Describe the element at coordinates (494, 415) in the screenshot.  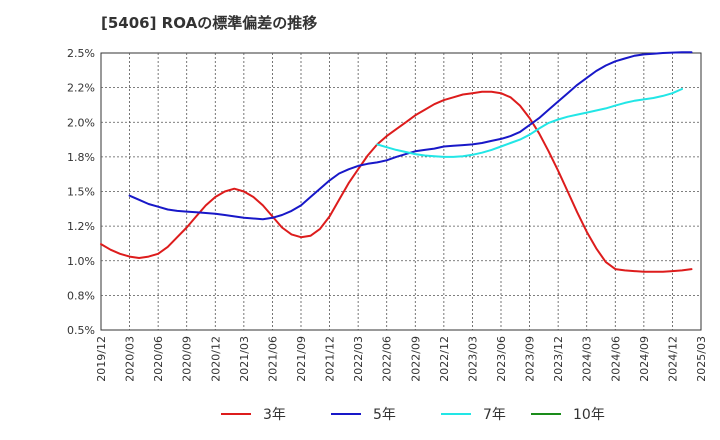
I see `legend-label-3: 7年` at that location.